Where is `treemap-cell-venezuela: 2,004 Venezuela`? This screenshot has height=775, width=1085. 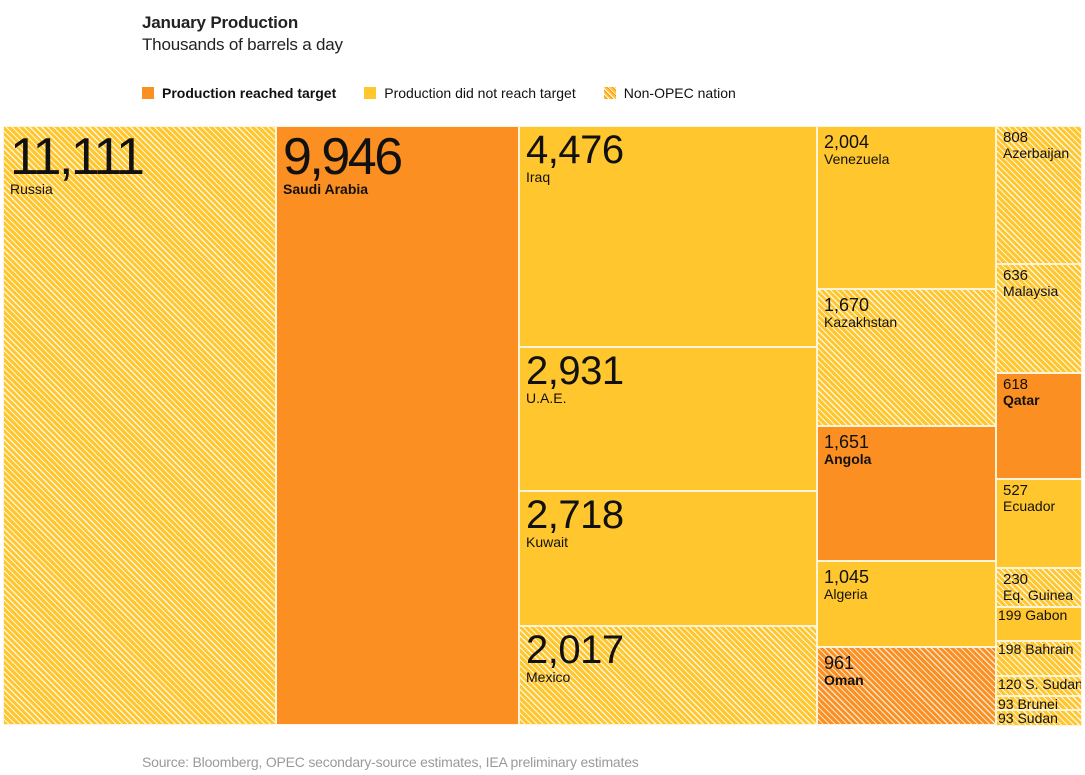 treemap-cell-venezuela: 2,004 Venezuela is located at coordinates (906, 207).